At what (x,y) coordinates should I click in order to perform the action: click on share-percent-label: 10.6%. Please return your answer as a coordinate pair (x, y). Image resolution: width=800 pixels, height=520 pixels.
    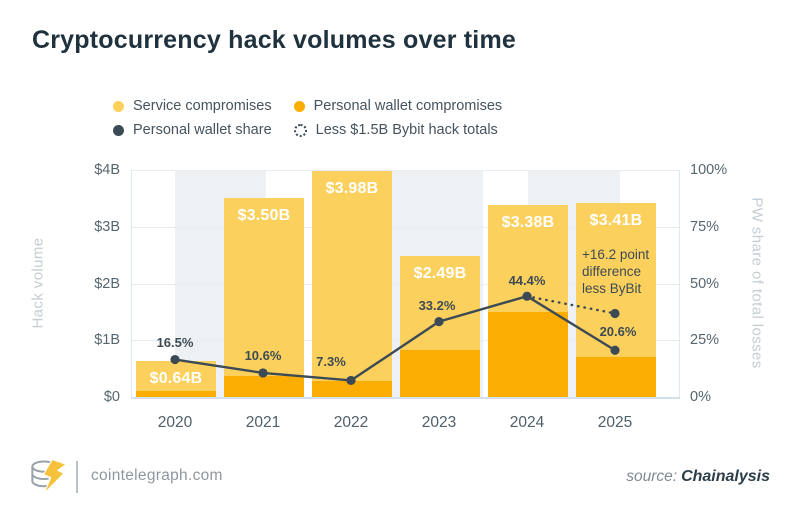
    Looking at the image, I should click on (263, 355).